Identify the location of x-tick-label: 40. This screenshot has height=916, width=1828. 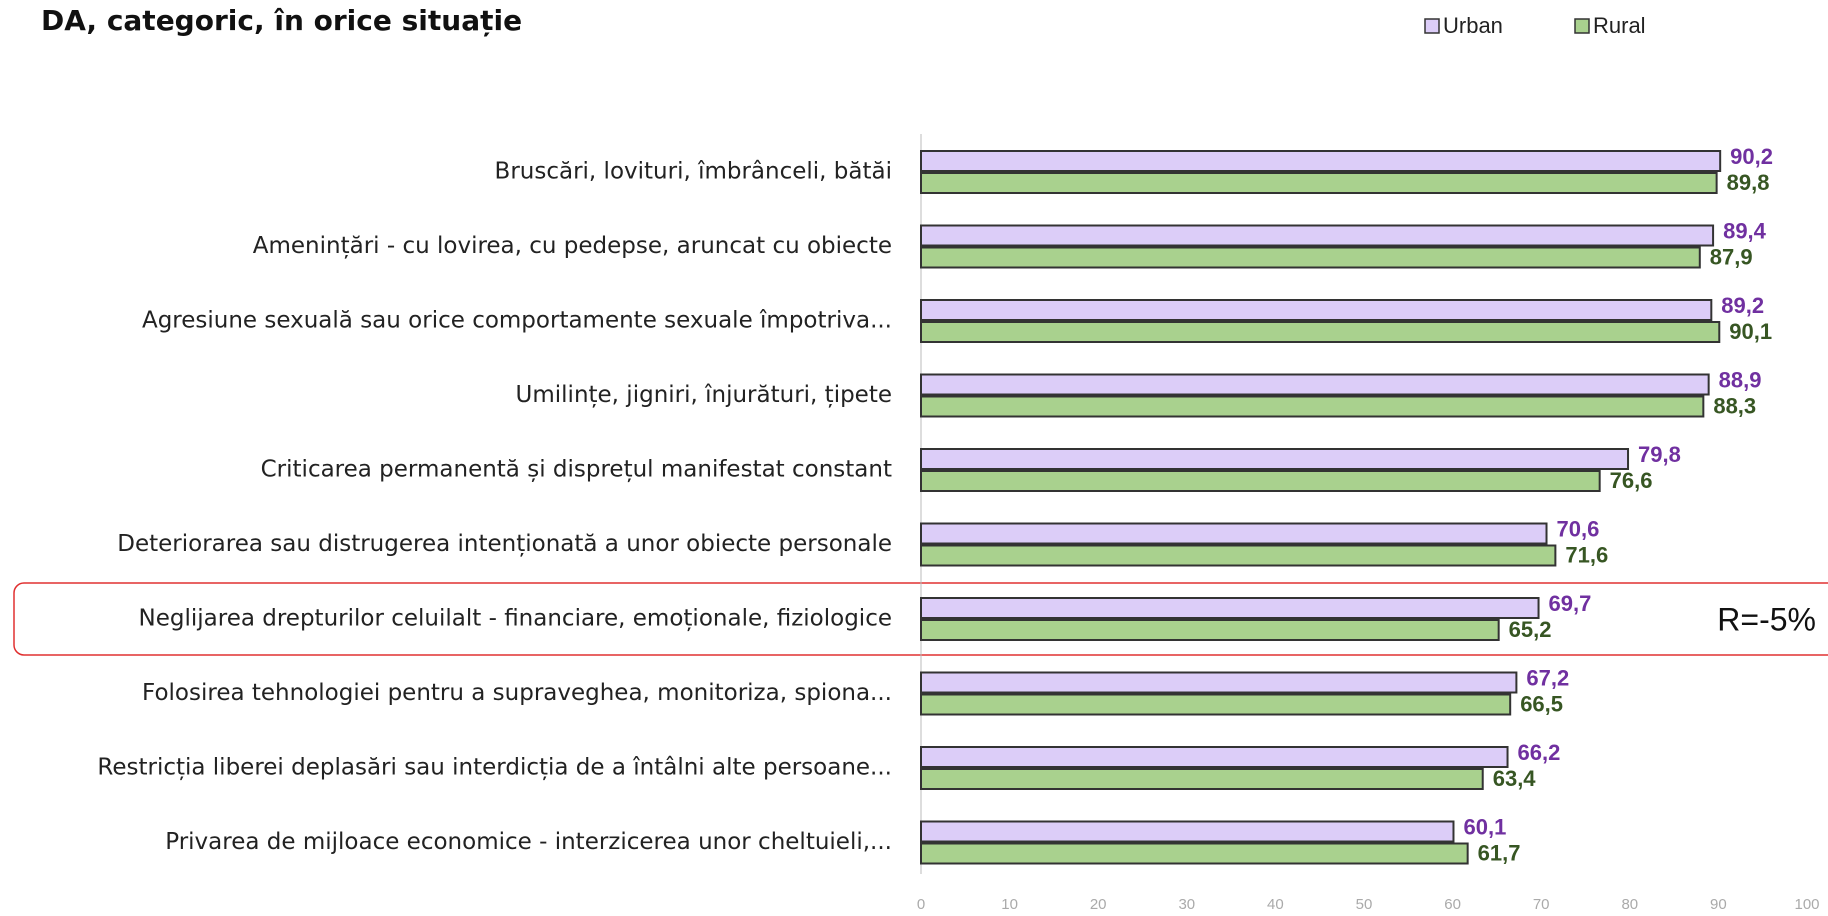
(1275, 904).